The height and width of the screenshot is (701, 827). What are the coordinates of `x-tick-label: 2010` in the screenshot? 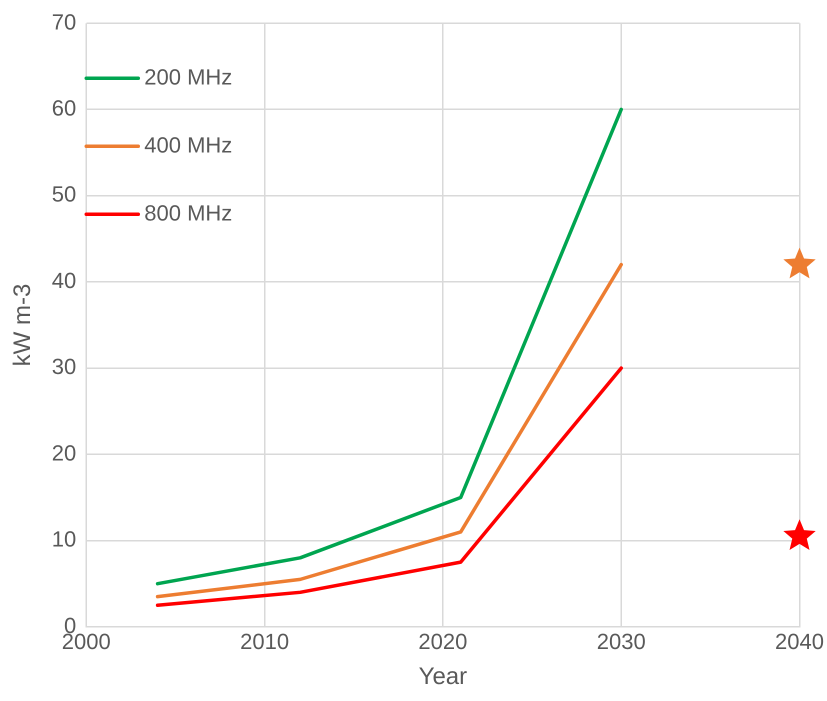 It's located at (265, 641).